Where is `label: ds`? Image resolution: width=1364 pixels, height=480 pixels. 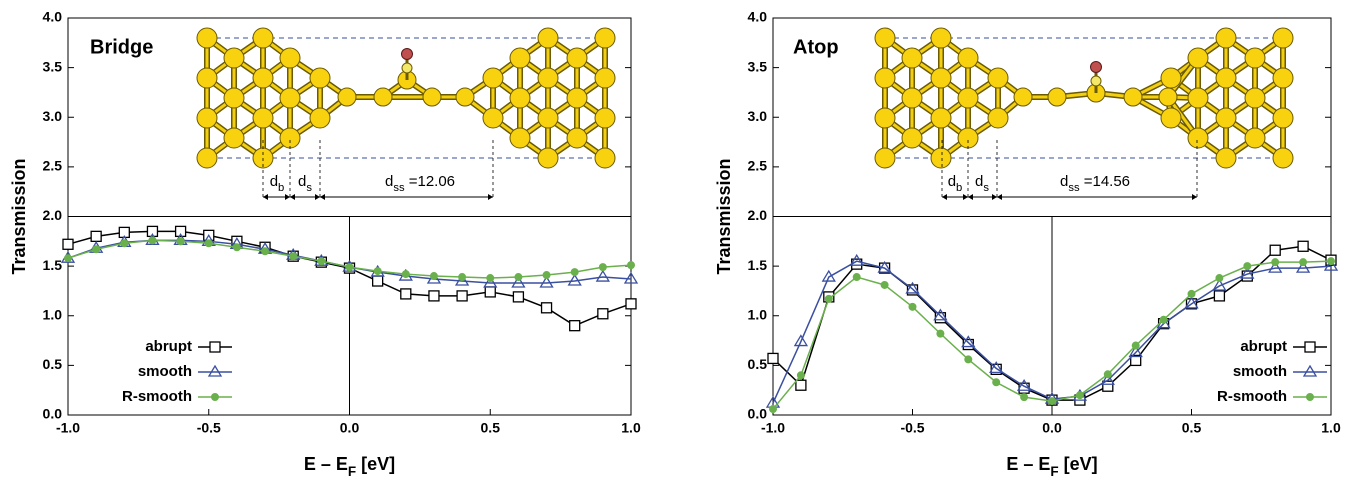 label: ds is located at coordinates (982, 183).